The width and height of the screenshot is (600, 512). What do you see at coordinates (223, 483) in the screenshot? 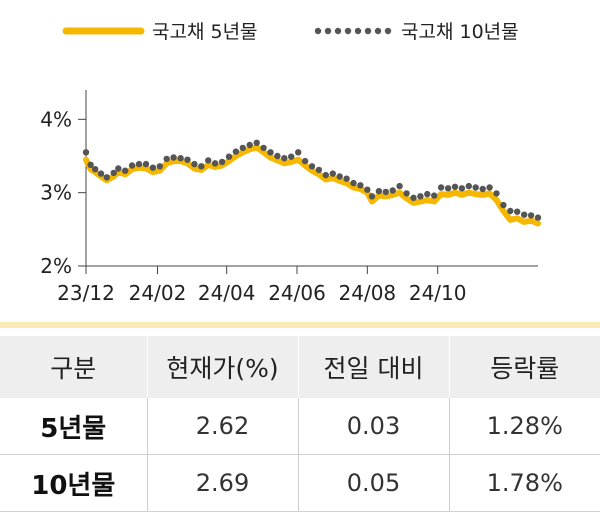
I see `cell-price-10y: 2.69` at bounding box center [223, 483].